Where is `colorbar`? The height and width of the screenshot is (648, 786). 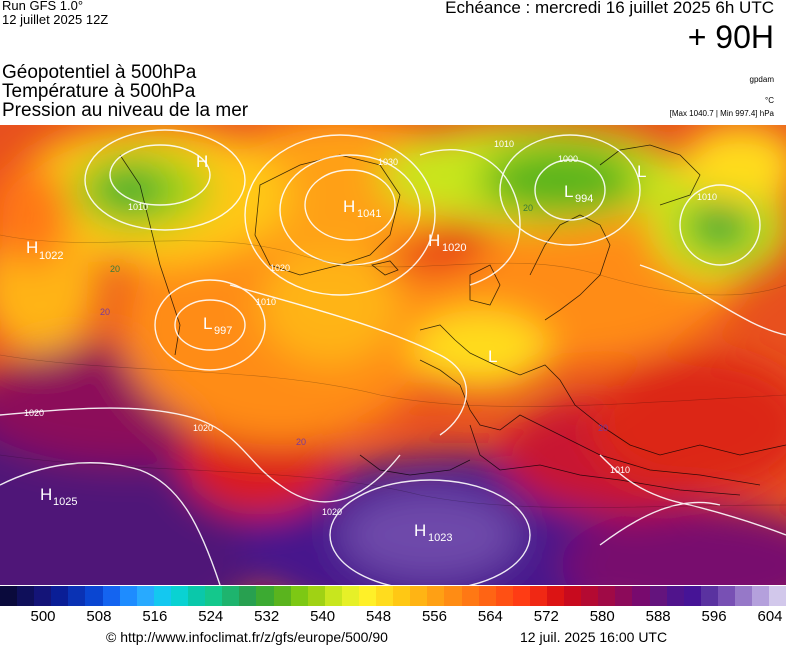 colorbar is located at coordinates (393, 596).